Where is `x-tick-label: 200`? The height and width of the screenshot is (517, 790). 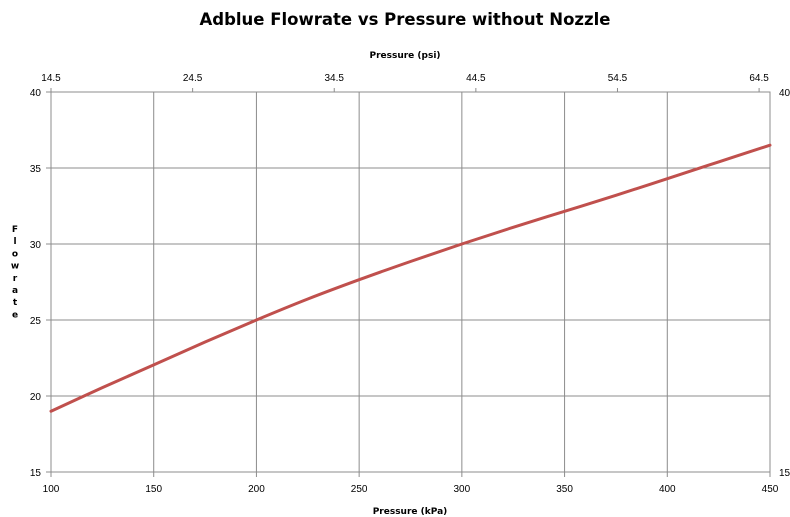 x-tick-label: 200 is located at coordinates (256, 489).